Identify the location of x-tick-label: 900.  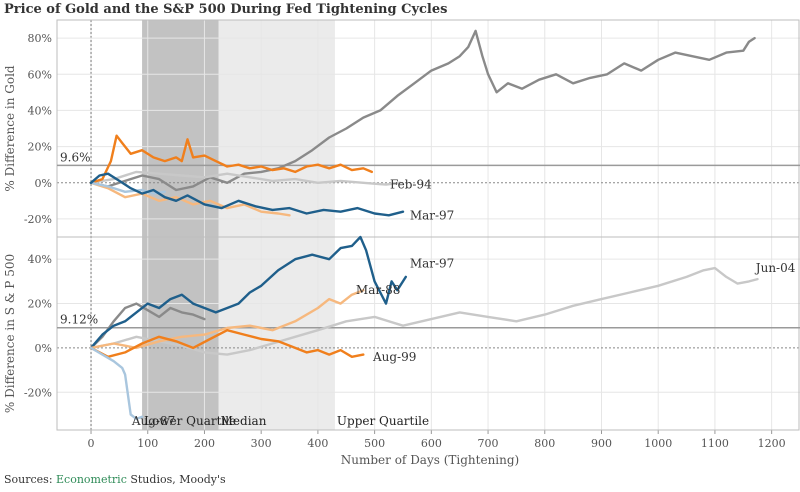
(601, 443).